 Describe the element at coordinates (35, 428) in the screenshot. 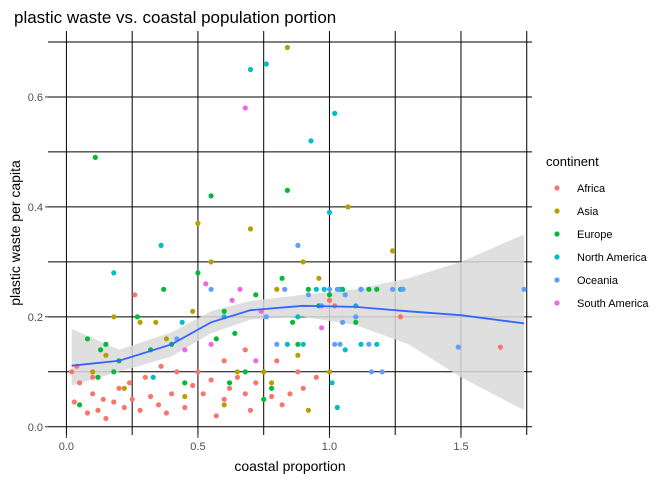

I see `y-tick-label: 0.0` at that location.